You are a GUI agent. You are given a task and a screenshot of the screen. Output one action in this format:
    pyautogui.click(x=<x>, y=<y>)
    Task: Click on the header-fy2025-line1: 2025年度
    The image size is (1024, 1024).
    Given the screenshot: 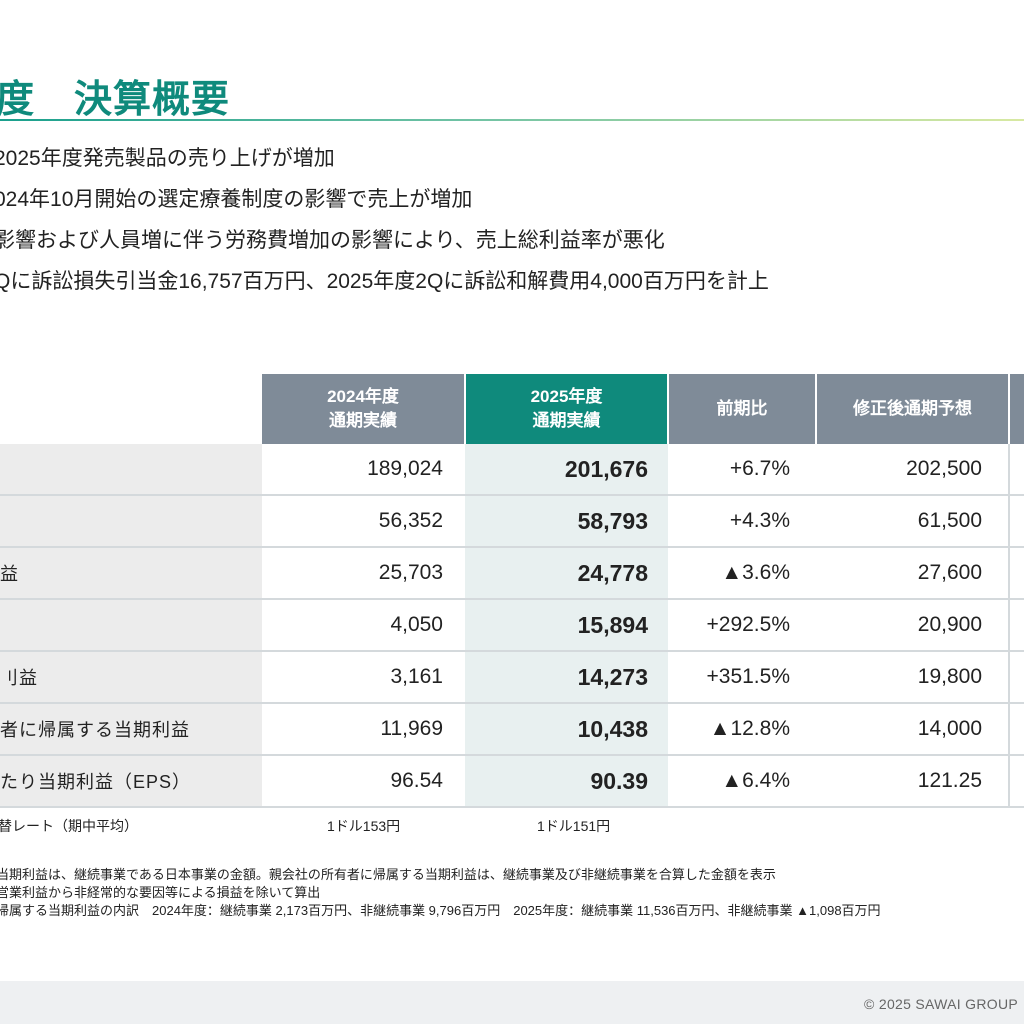 What is the action you would take?
    pyautogui.click(x=566, y=396)
    